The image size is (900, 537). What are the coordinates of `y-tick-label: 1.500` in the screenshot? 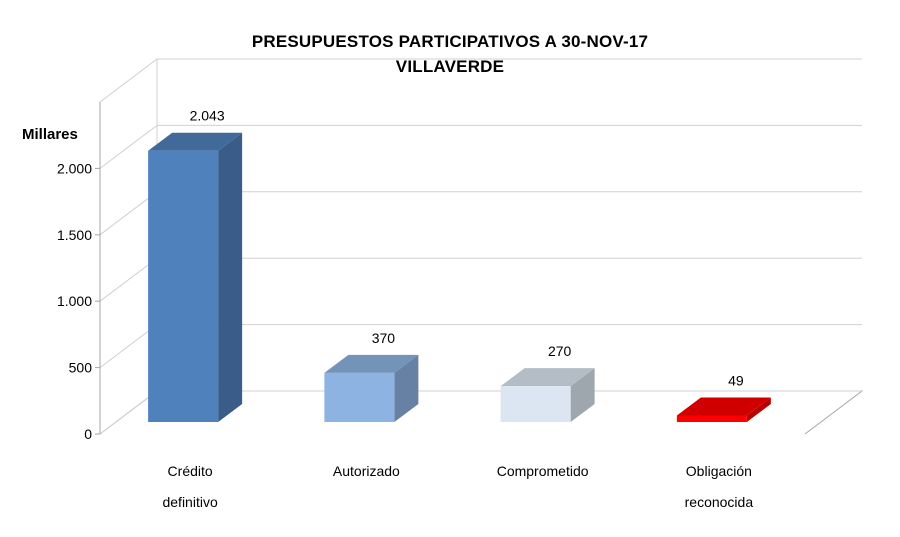 It's located at (74, 235).